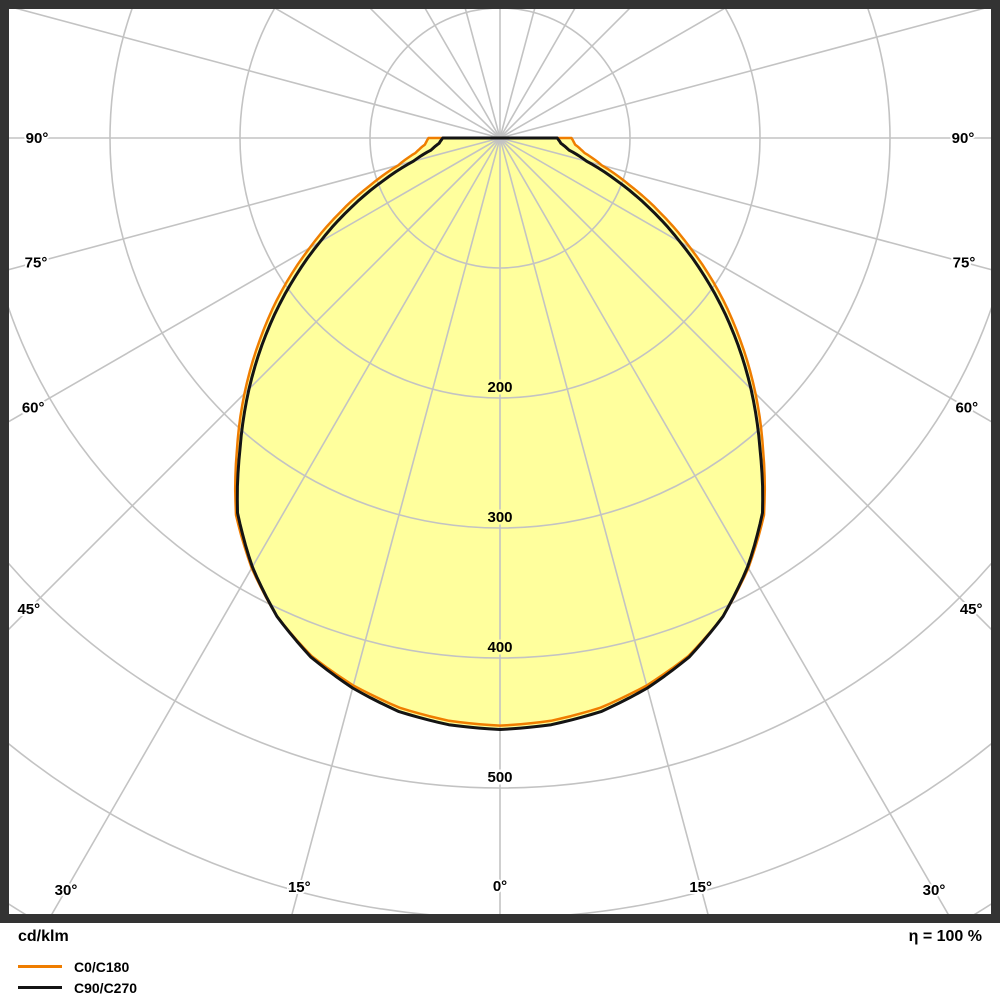 The image size is (1000, 1000). I want to click on legend-line-c90-icon, so click(40, 987).